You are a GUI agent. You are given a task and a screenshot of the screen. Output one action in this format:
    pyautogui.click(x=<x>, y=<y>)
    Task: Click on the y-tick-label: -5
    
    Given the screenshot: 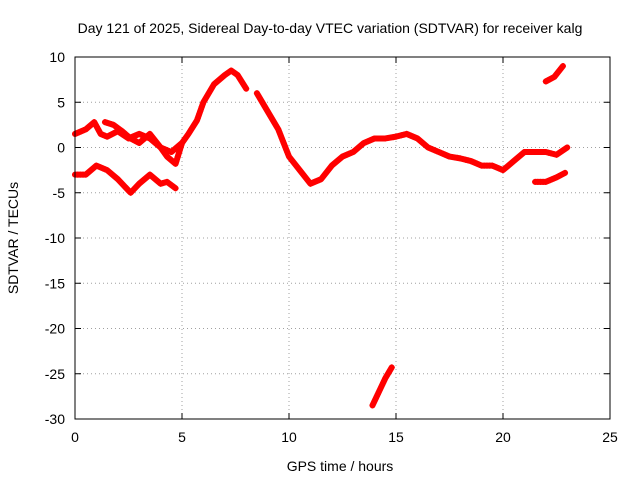 What is the action you would take?
    pyautogui.click(x=59, y=193)
    